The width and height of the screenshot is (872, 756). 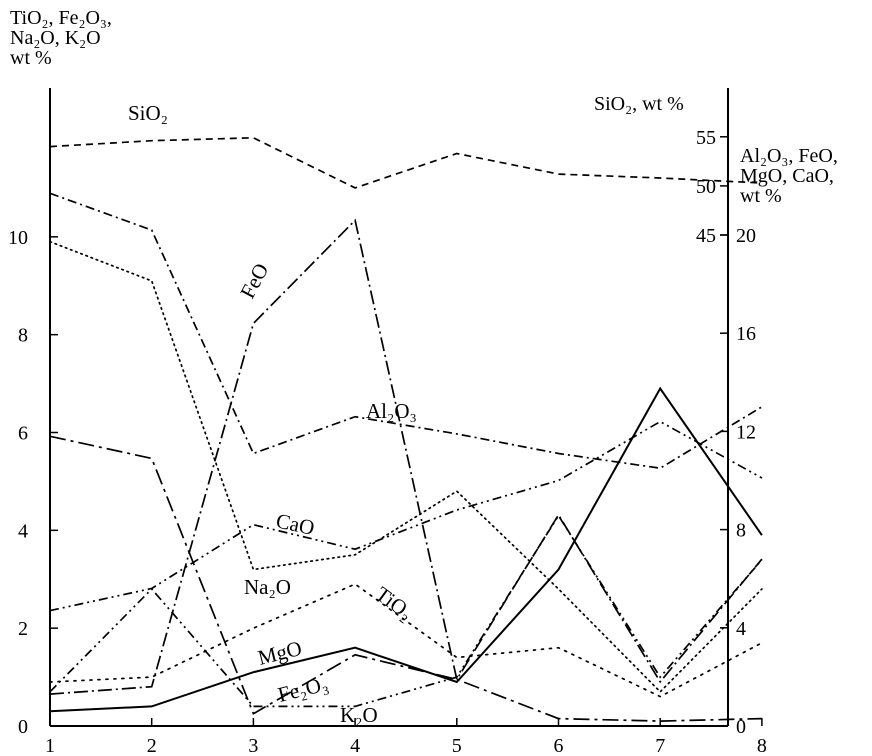 I want to click on major-axis-label-line-1: Al₂O₃, FeO,, so click(x=789, y=156).